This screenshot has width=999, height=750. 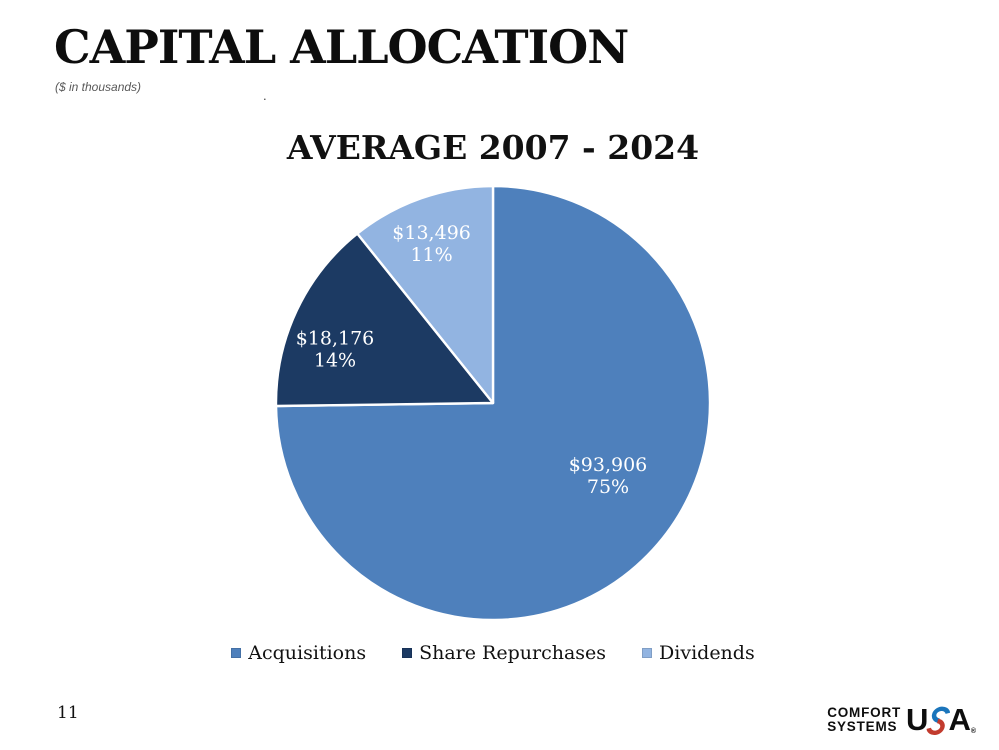 What do you see at coordinates (425, 294) in the screenshot?
I see `pie-slice-dividends` at bounding box center [425, 294].